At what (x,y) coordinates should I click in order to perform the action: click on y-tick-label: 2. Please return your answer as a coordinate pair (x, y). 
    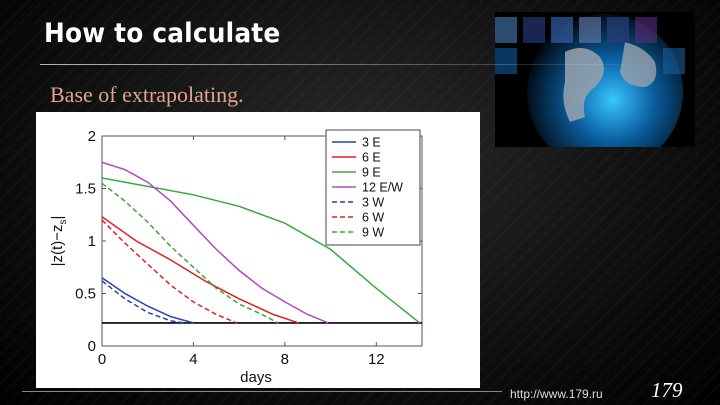
    Looking at the image, I should click on (92, 136).